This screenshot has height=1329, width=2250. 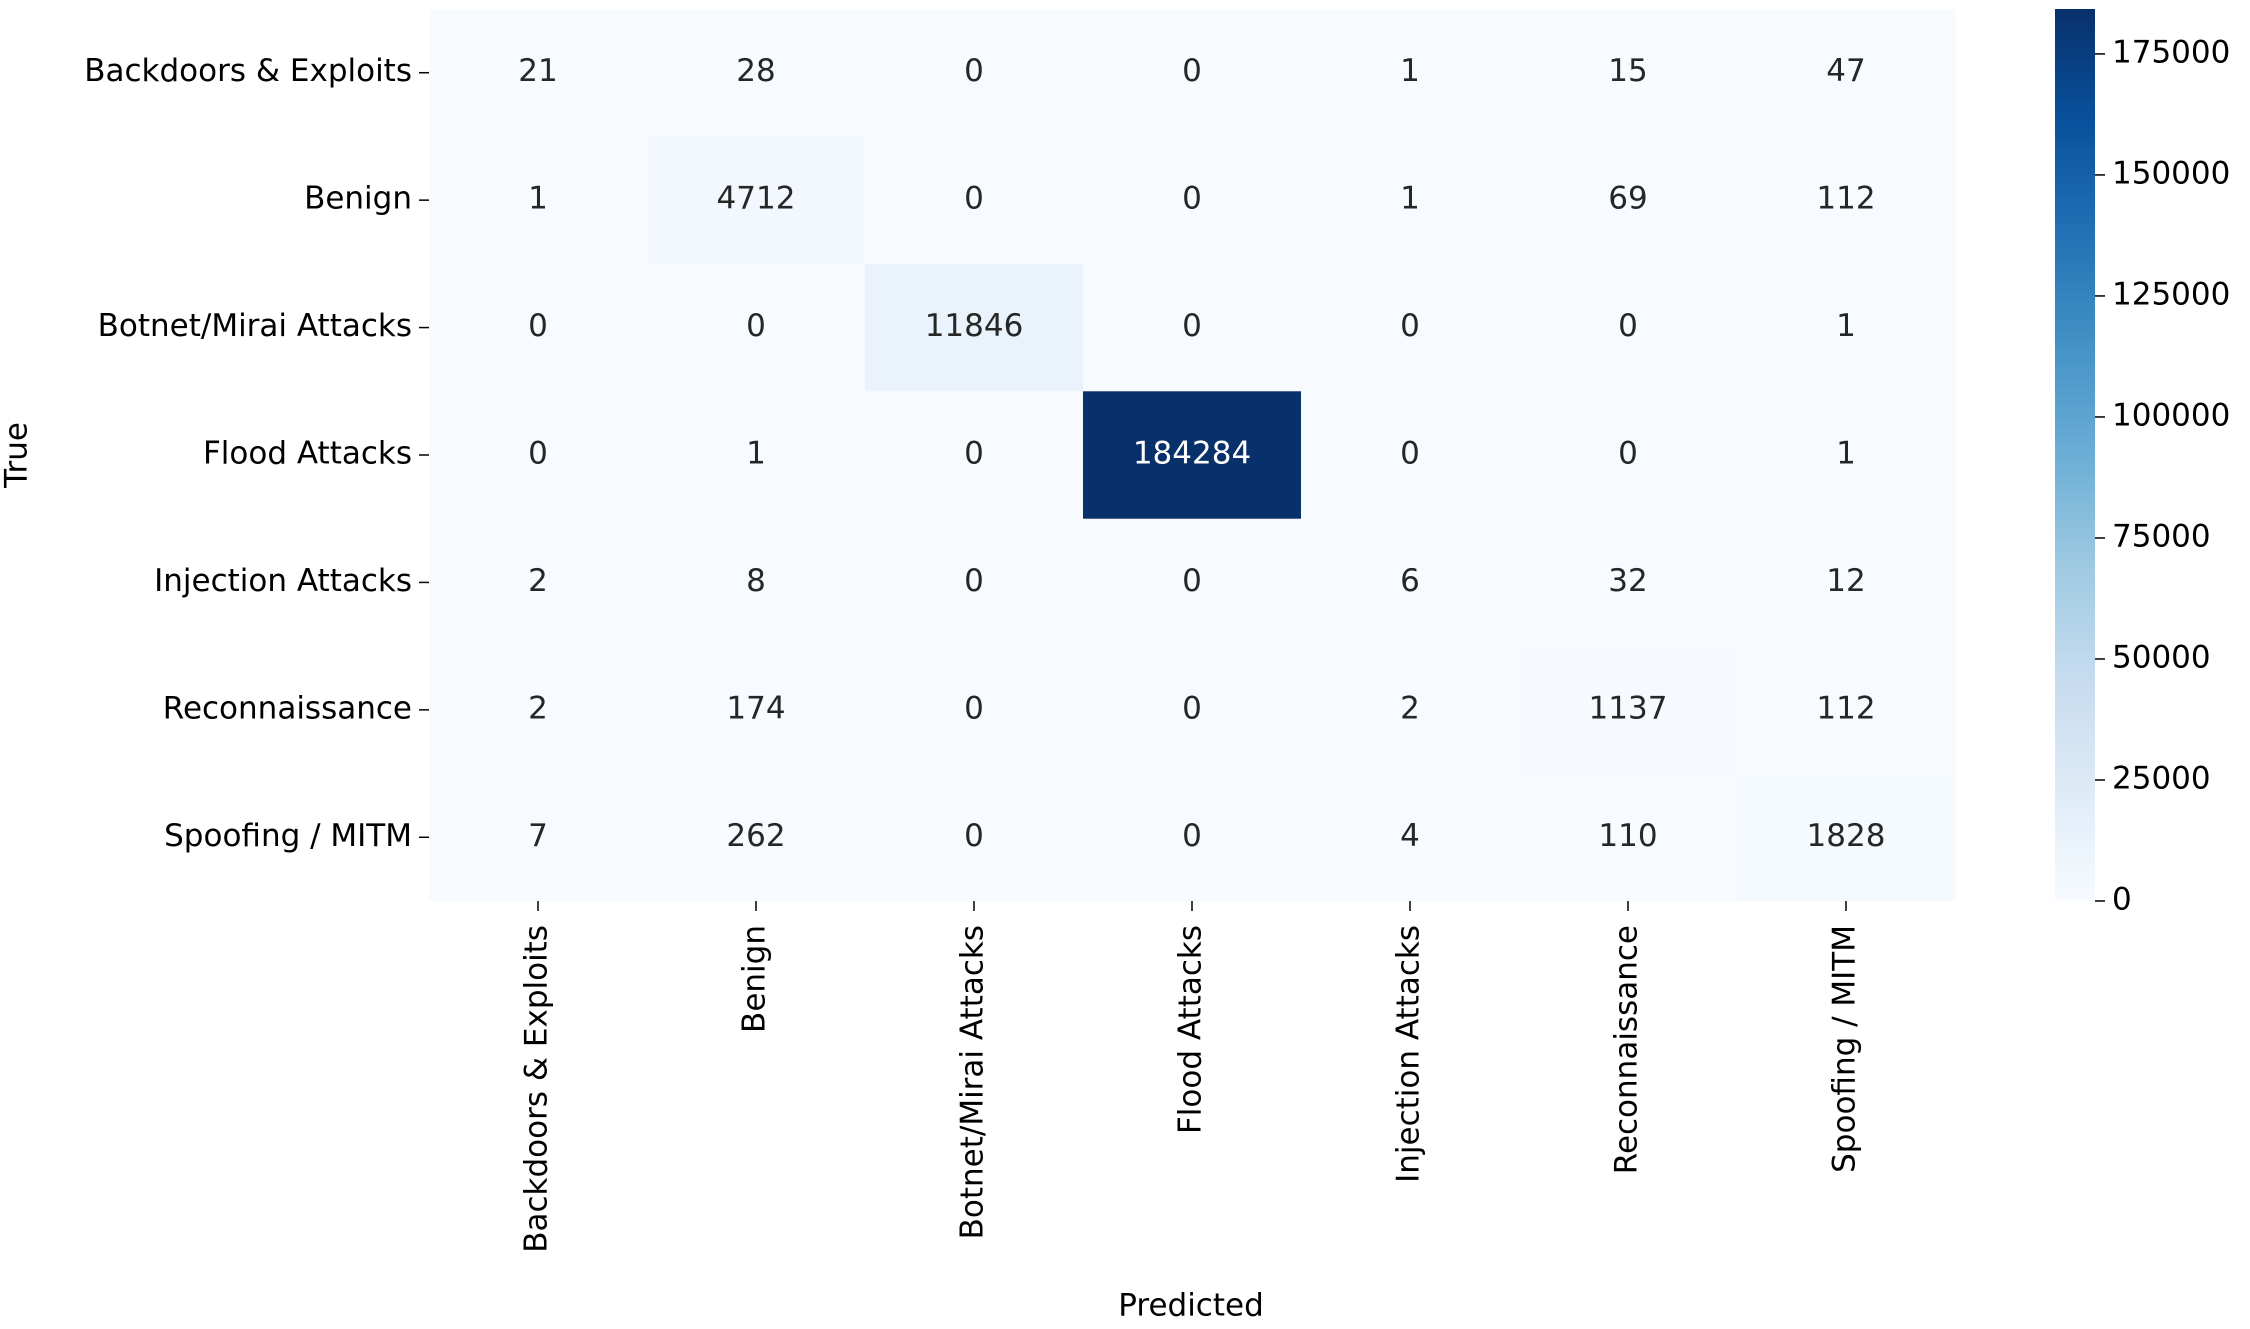 What do you see at coordinates (283, 581) in the screenshot?
I see `y-tick-label: Injection Attacks` at bounding box center [283, 581].